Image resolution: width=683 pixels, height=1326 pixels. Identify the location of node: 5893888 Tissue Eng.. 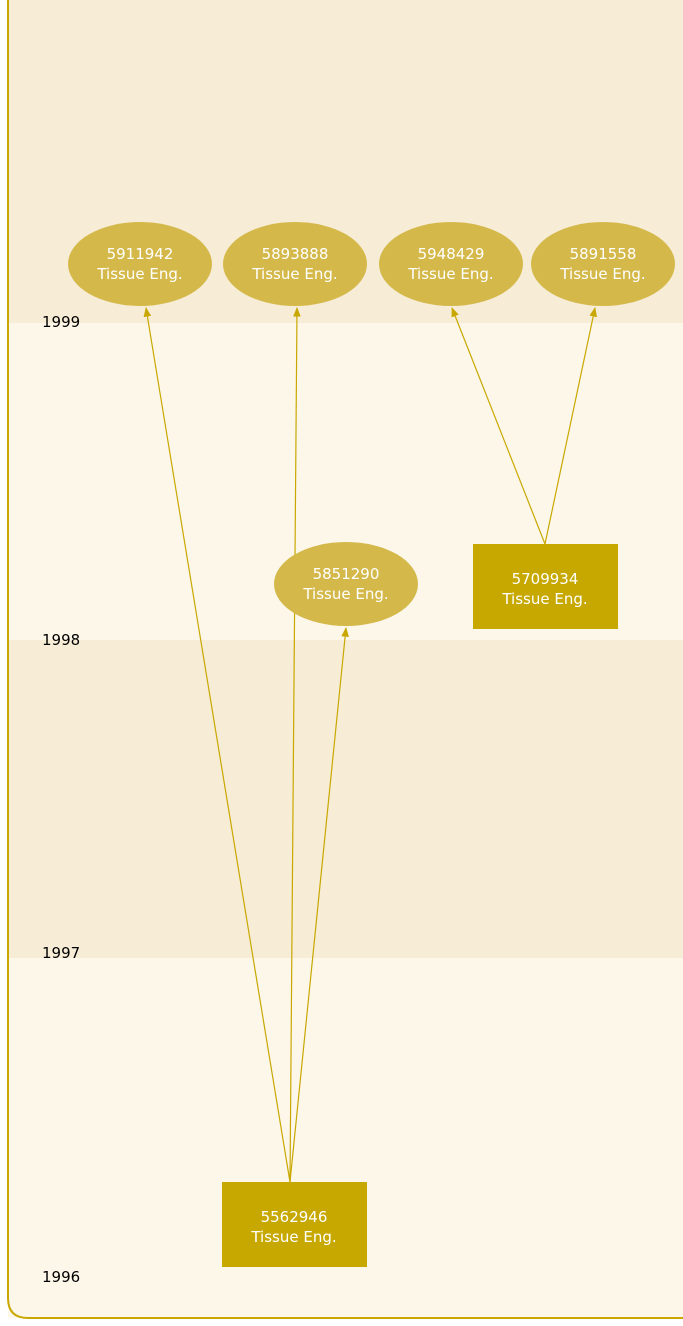
(295, 264).